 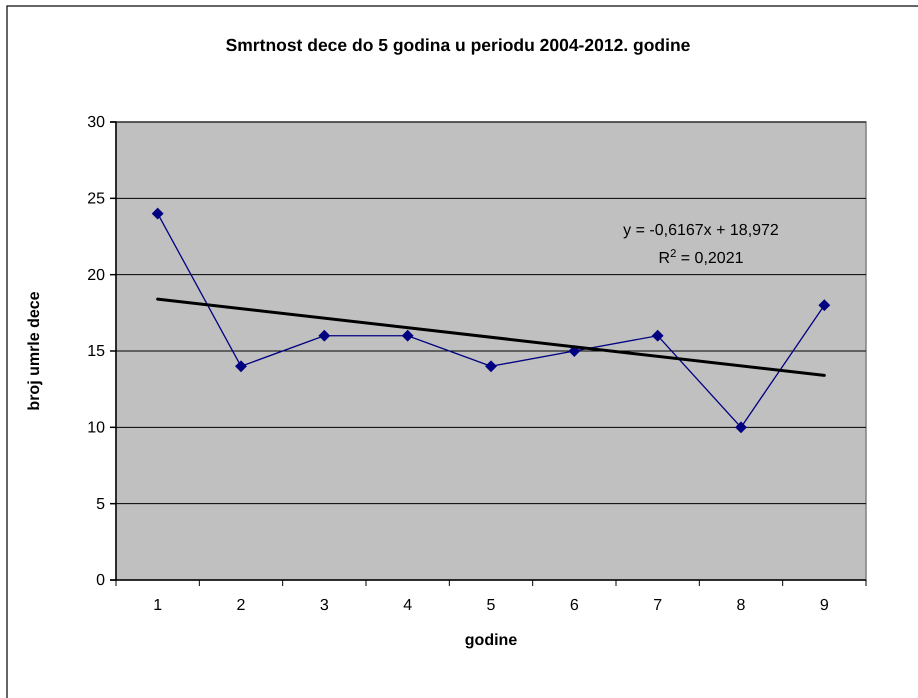 I want to click on x-tick-label: 8, so click(x=741, y=605).